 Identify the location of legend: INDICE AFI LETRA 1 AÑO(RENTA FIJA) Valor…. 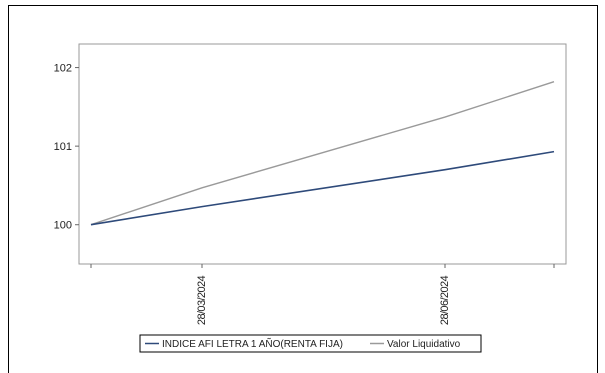
(310, 343).